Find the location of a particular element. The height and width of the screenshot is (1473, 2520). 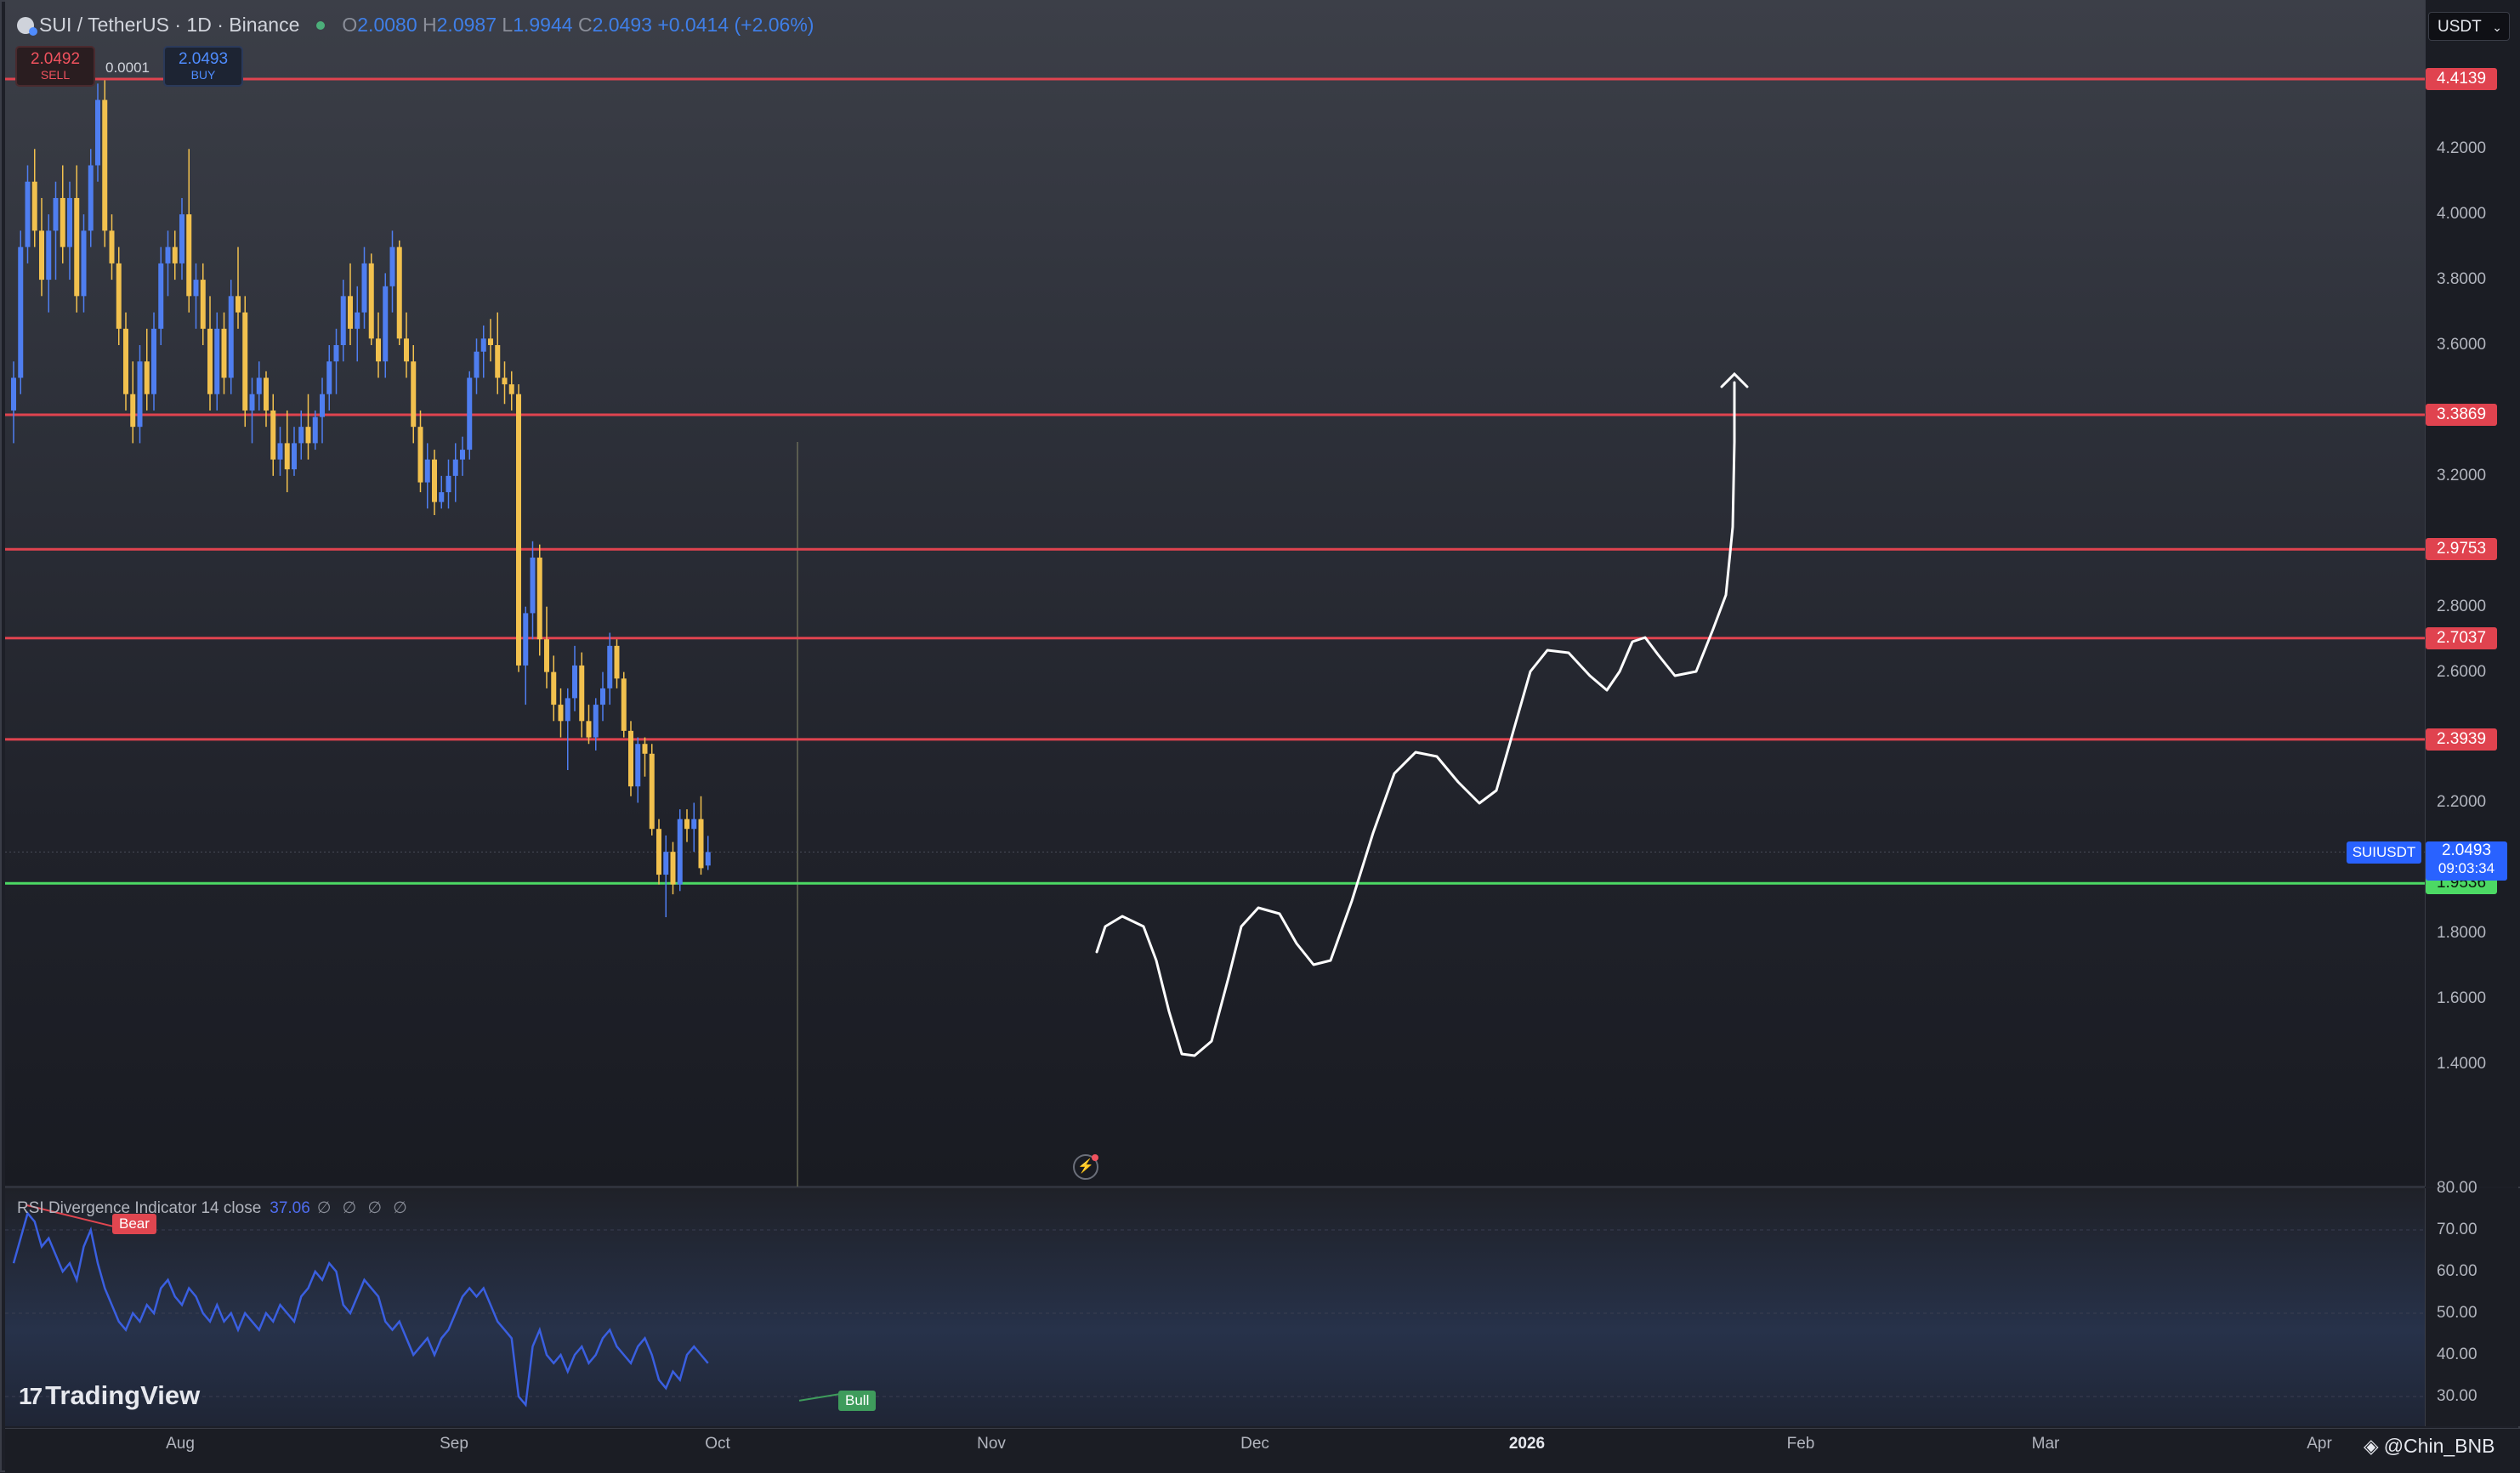

bull-divergence-tag: Bull is located at coordinates (858, 1401).